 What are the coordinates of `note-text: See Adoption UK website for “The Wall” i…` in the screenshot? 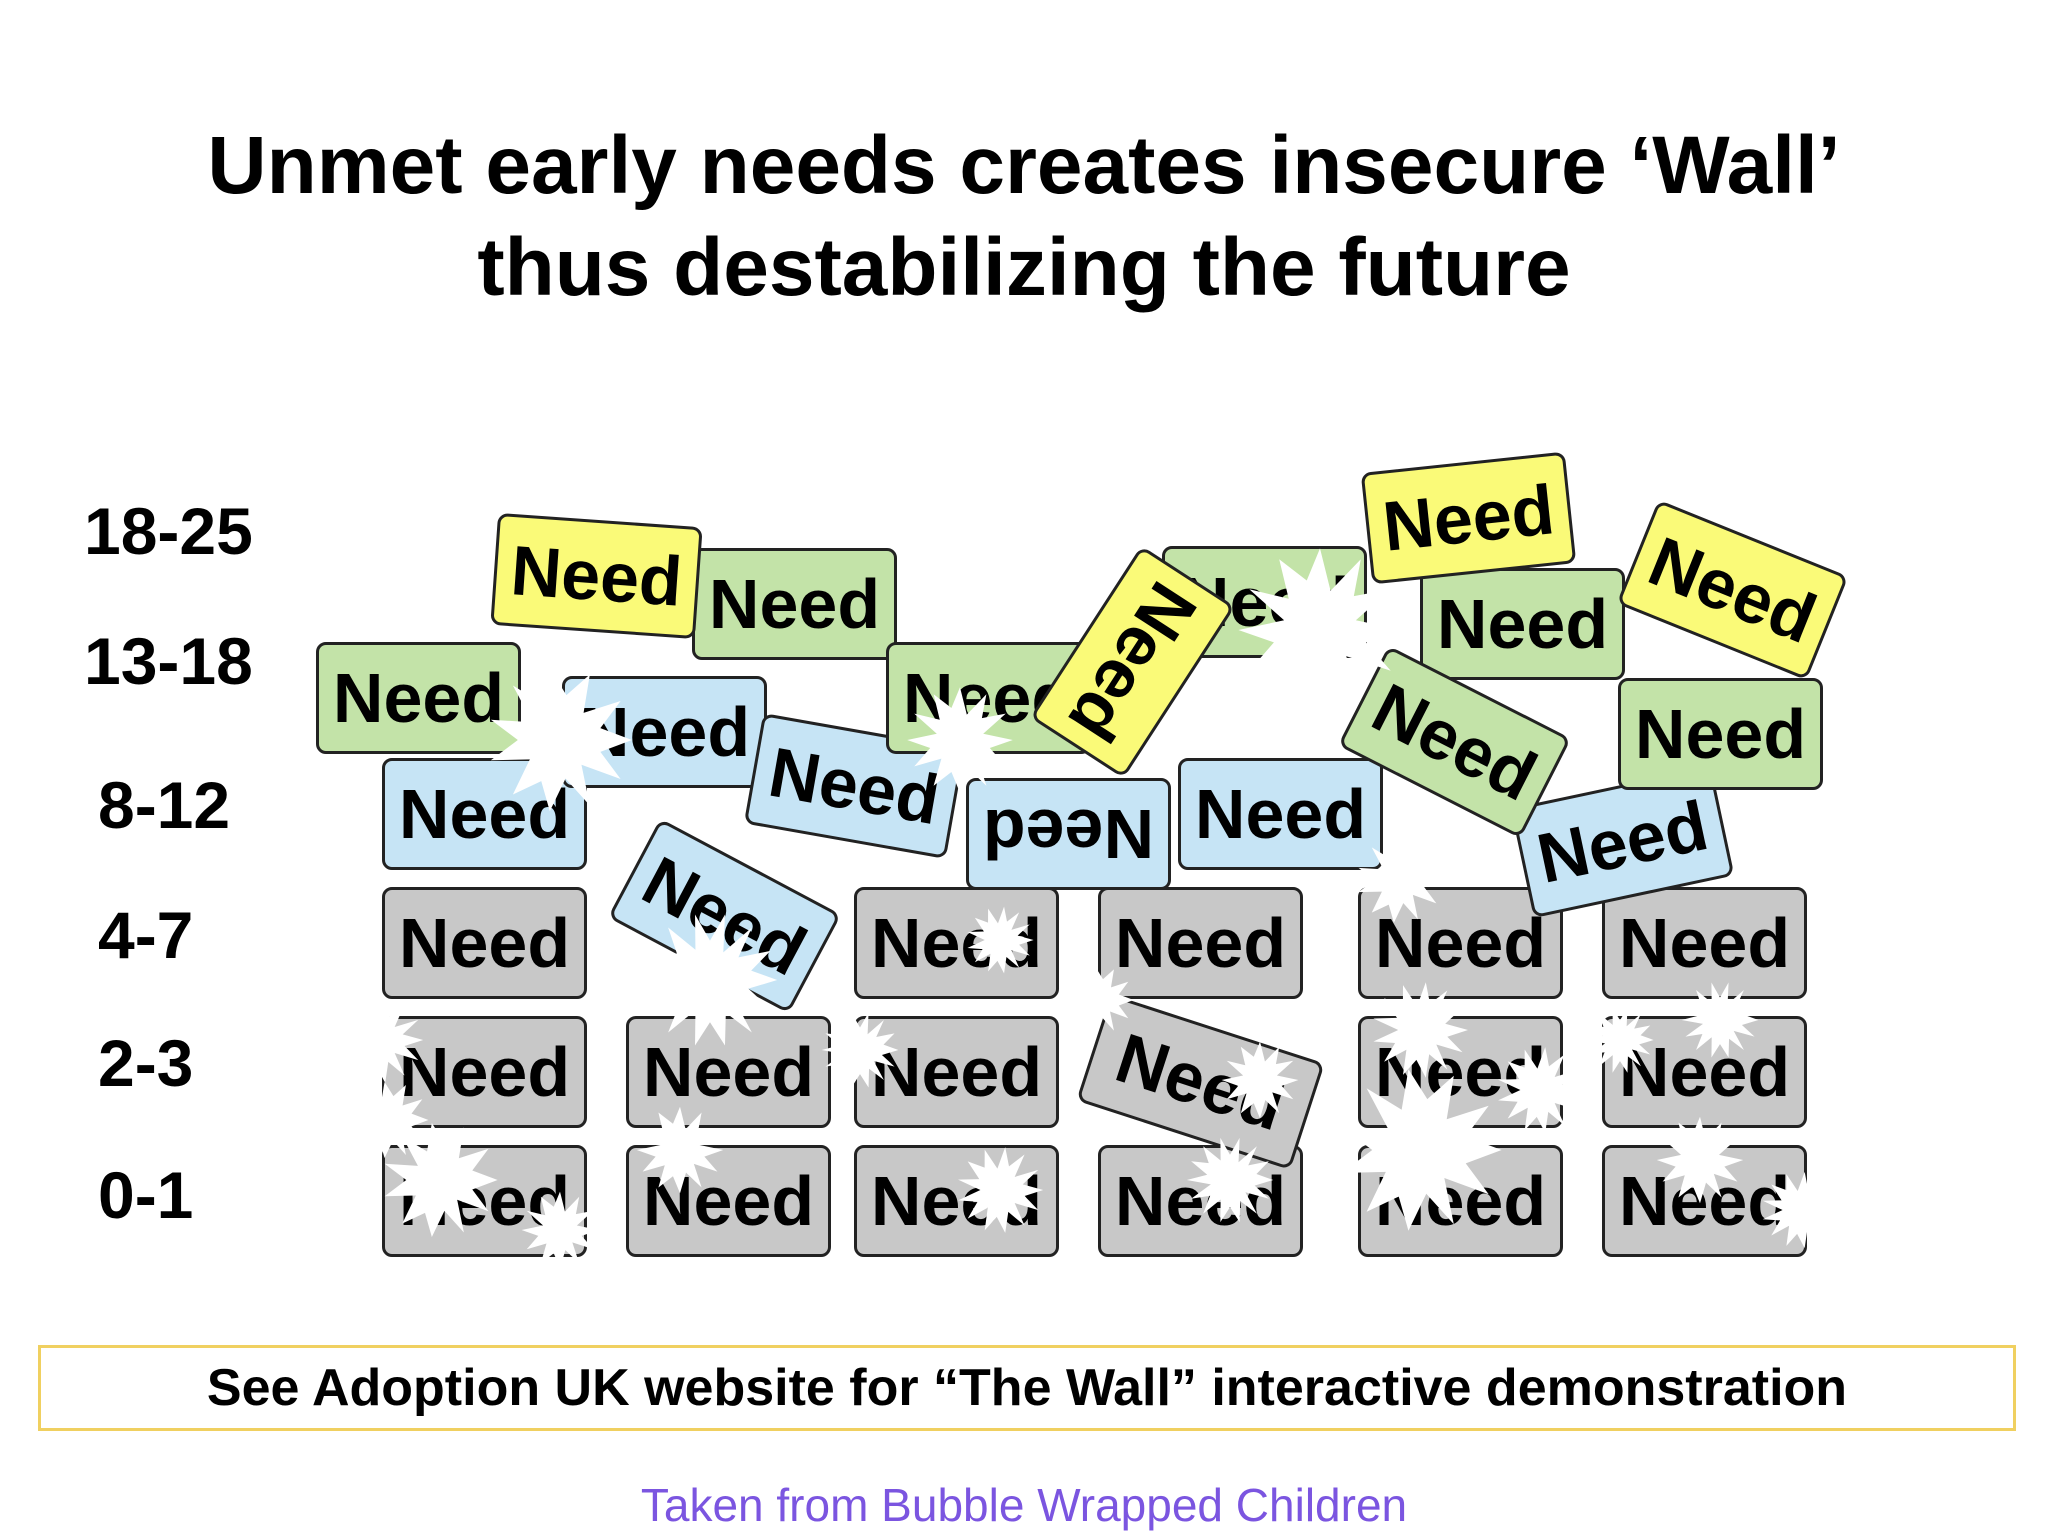 It's located at (1027, 1388).